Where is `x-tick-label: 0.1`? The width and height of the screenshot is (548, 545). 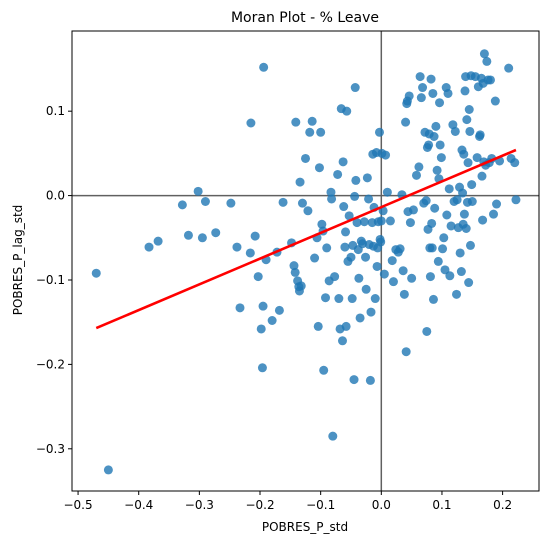 x-tick-label: 0.1 is located at coordinates (441, 505).